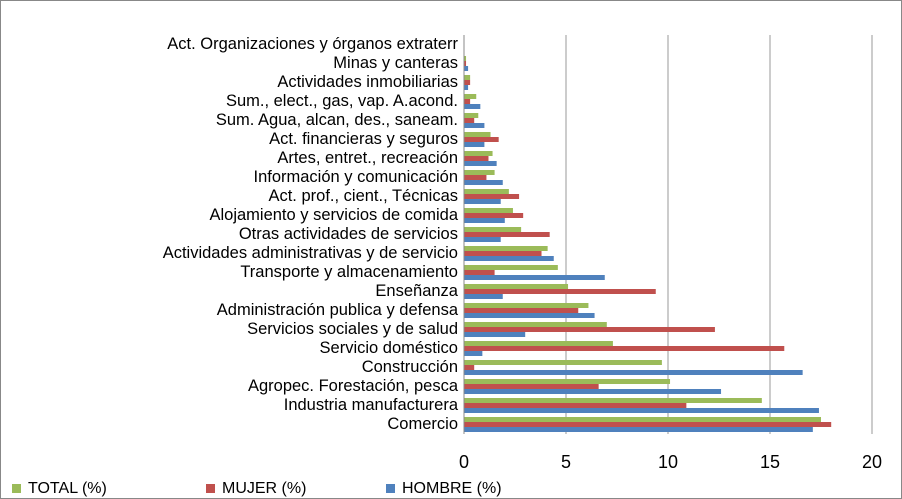 The width and height of the screenshot is (902, 499). What do you see at coordinates (422, 424) in the screenshot?
I see `y-tick-label: Comercio` at bounding box center [422, 424].